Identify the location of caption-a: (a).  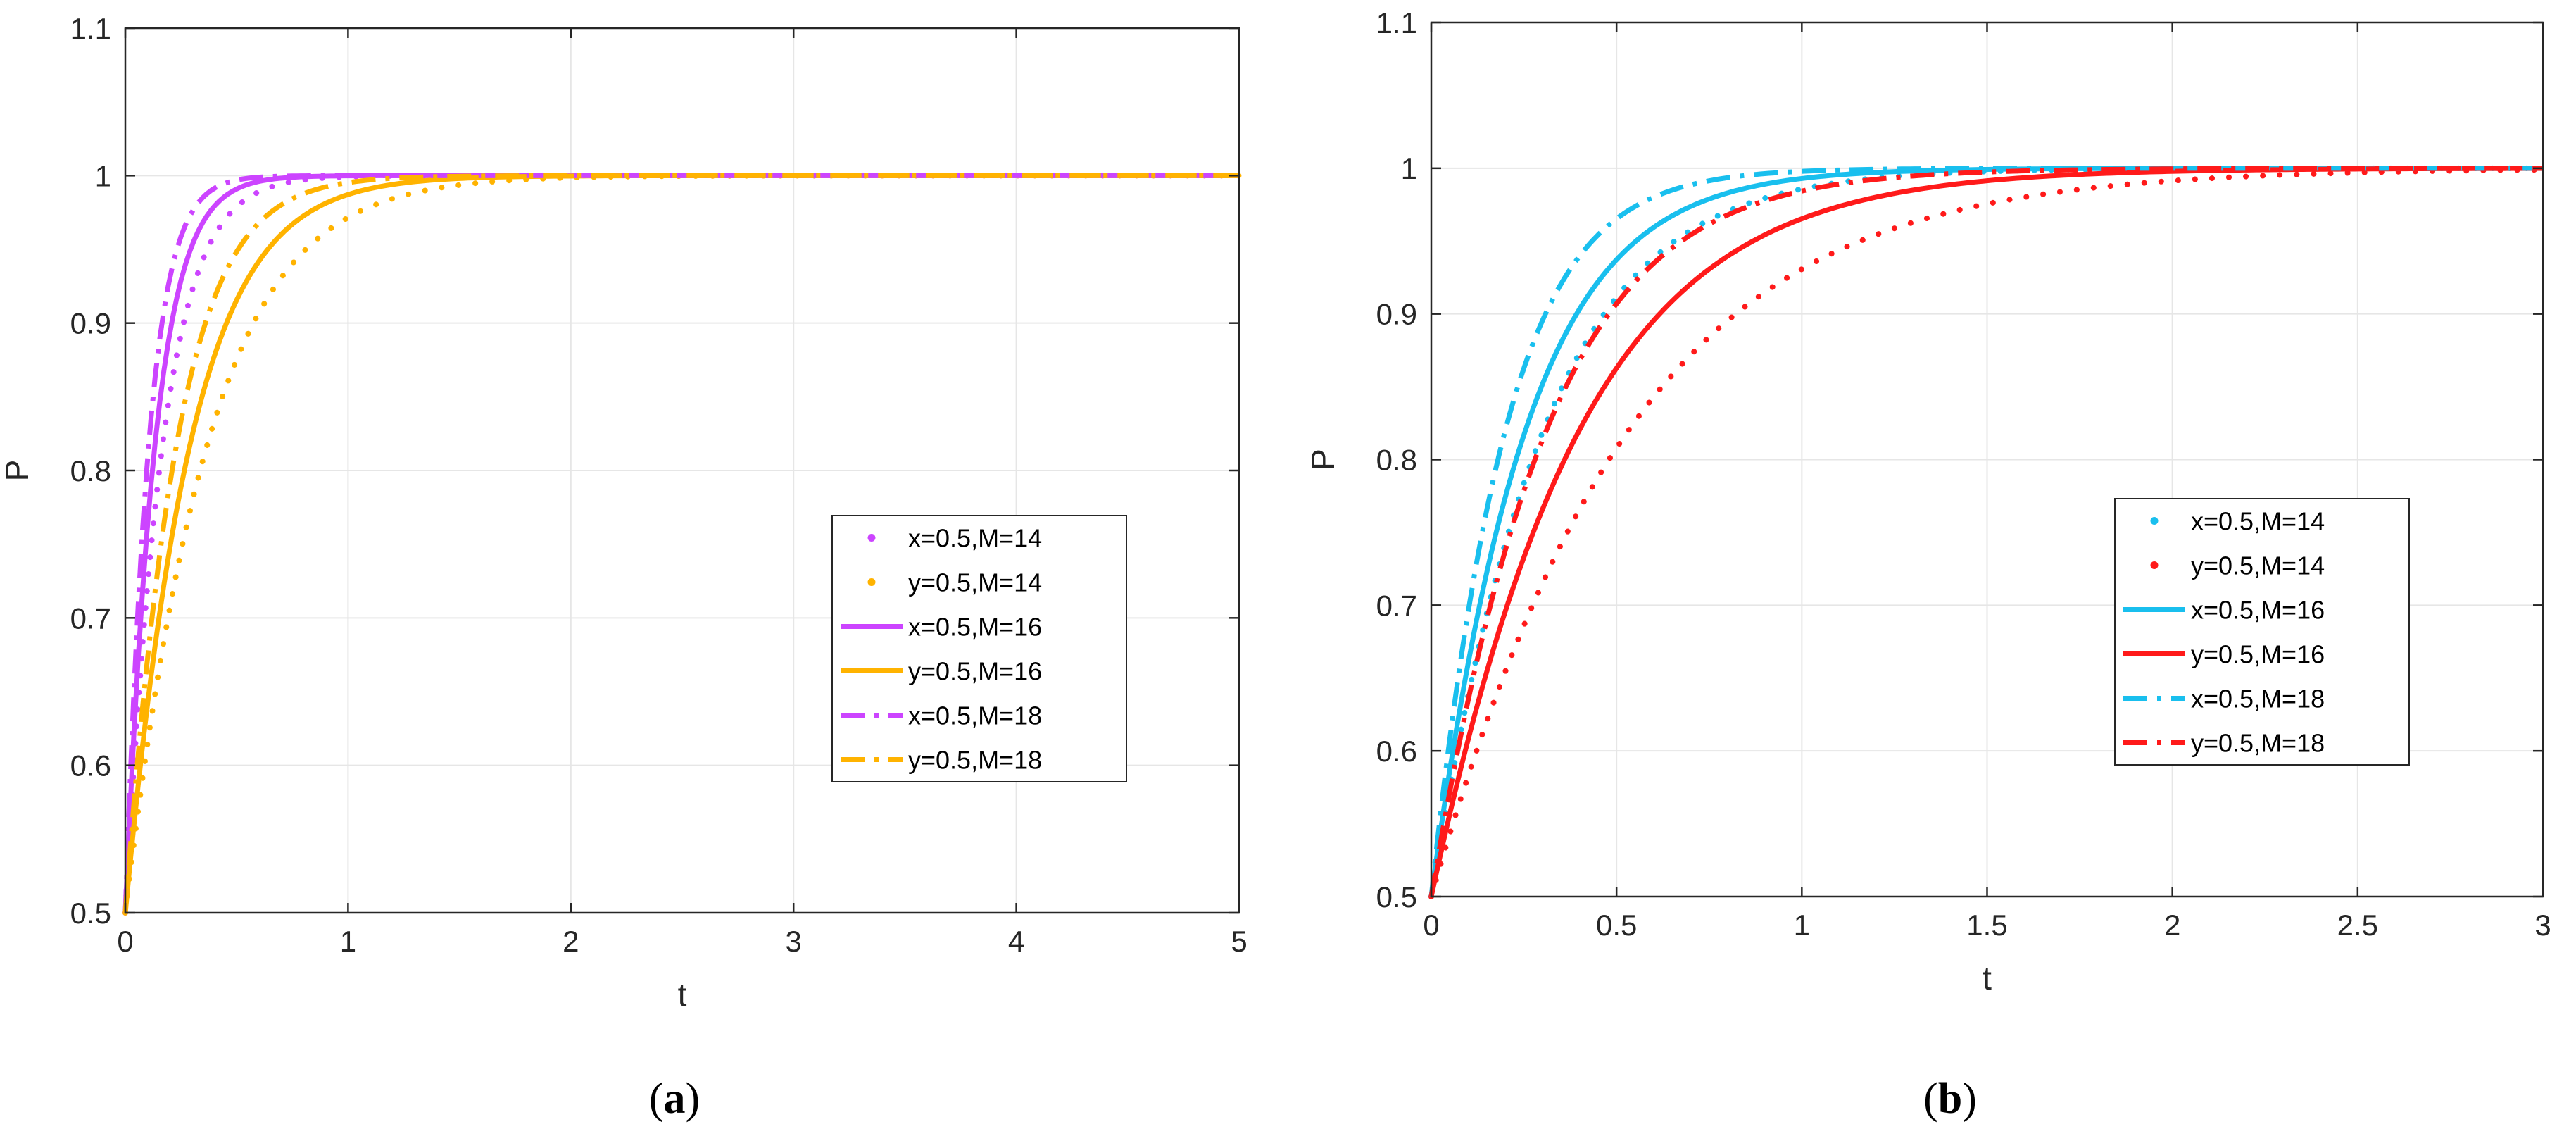
(675, 1099).